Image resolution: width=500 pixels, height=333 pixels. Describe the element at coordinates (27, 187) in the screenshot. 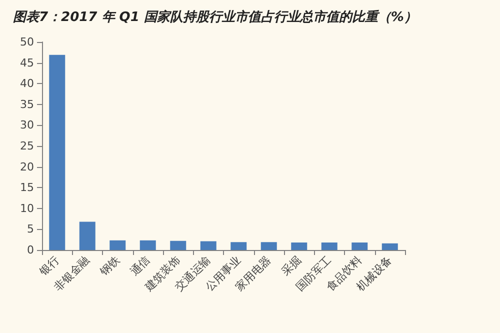

I see `y-tick-label: 15` at that location.